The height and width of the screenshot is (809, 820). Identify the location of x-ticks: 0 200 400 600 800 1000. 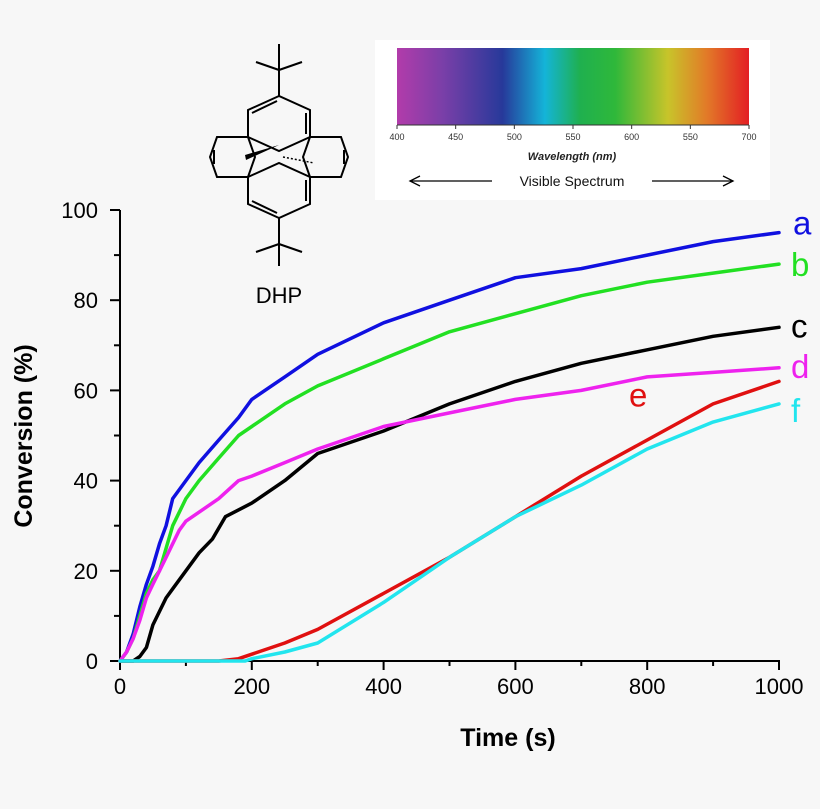
(459, 680).